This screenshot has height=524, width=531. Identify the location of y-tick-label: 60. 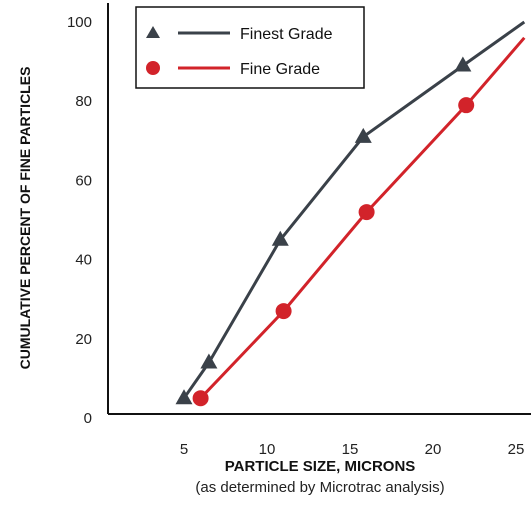
(83, 180).